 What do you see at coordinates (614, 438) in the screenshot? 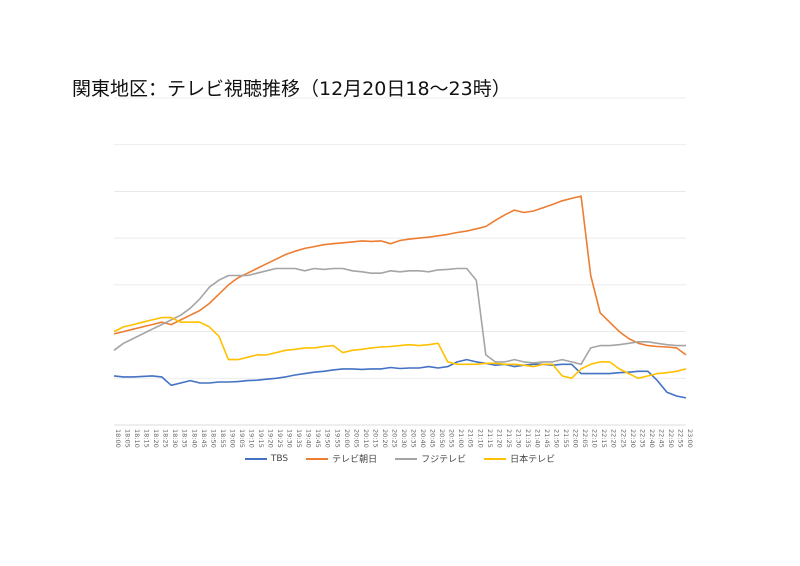
I see `x-tick-label: 22:20` at bounding box center [614, 438].